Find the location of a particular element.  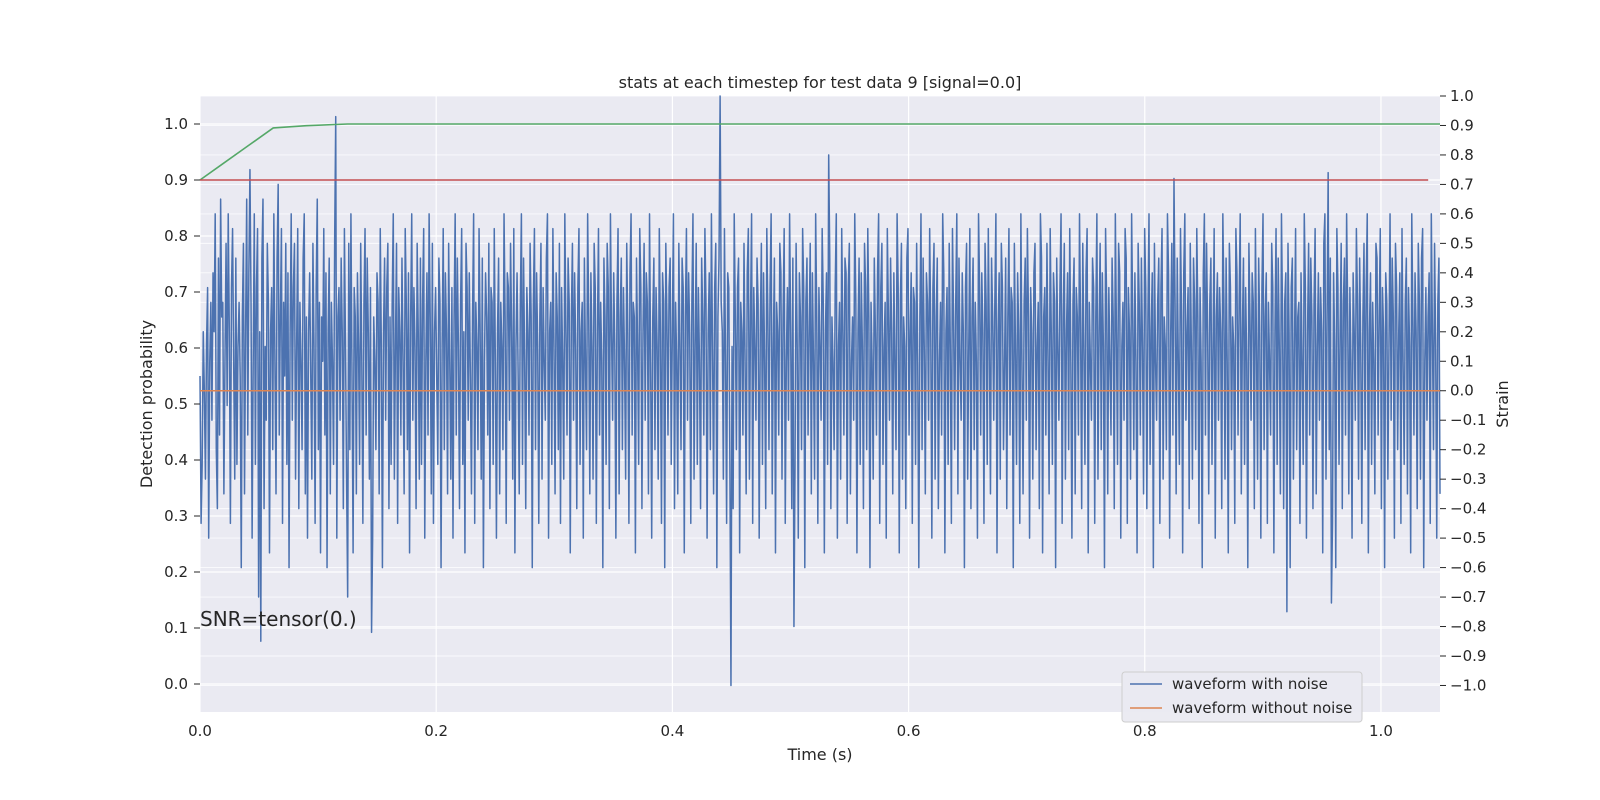

y2-tick-label-14: 0.4 is located at coordinates (1462, 273).